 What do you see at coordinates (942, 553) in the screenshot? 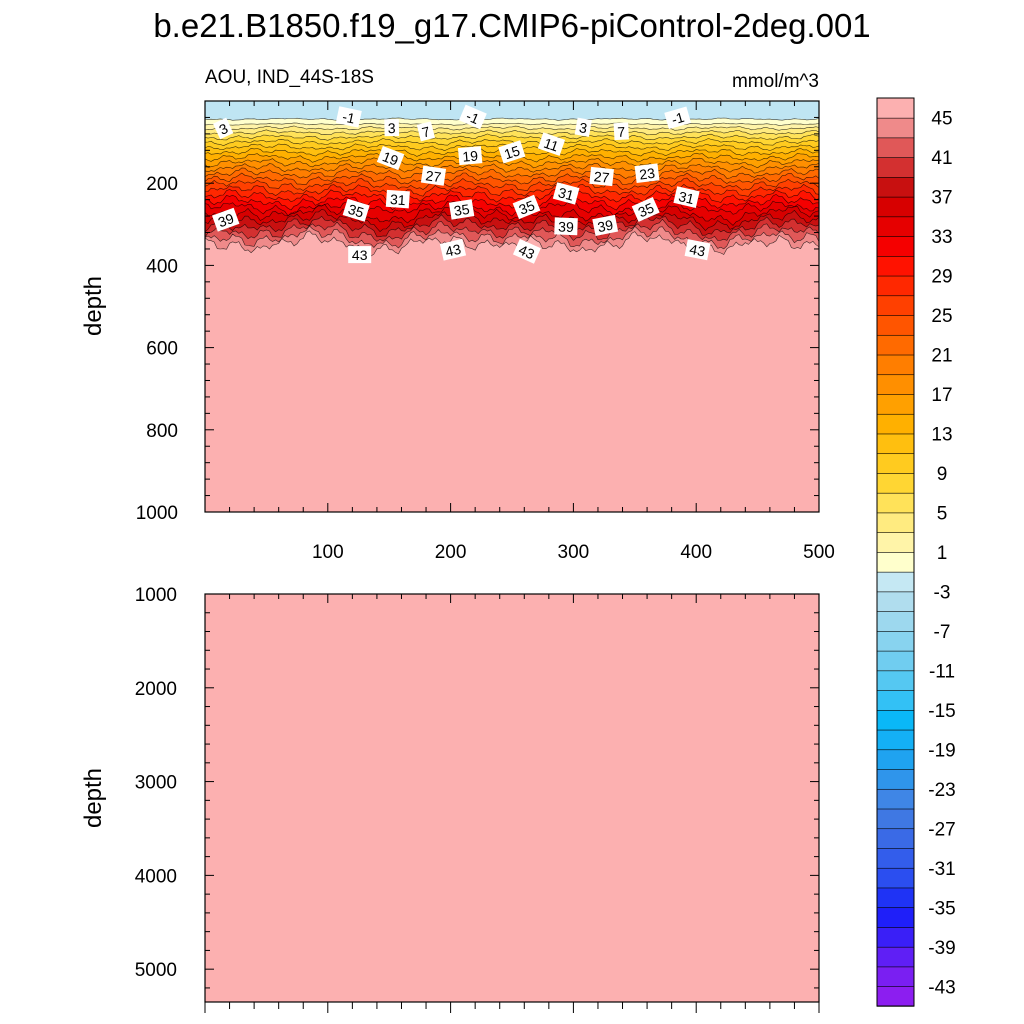
I see `colorbar-tick-label: 1` at bounding box center [942, 553].